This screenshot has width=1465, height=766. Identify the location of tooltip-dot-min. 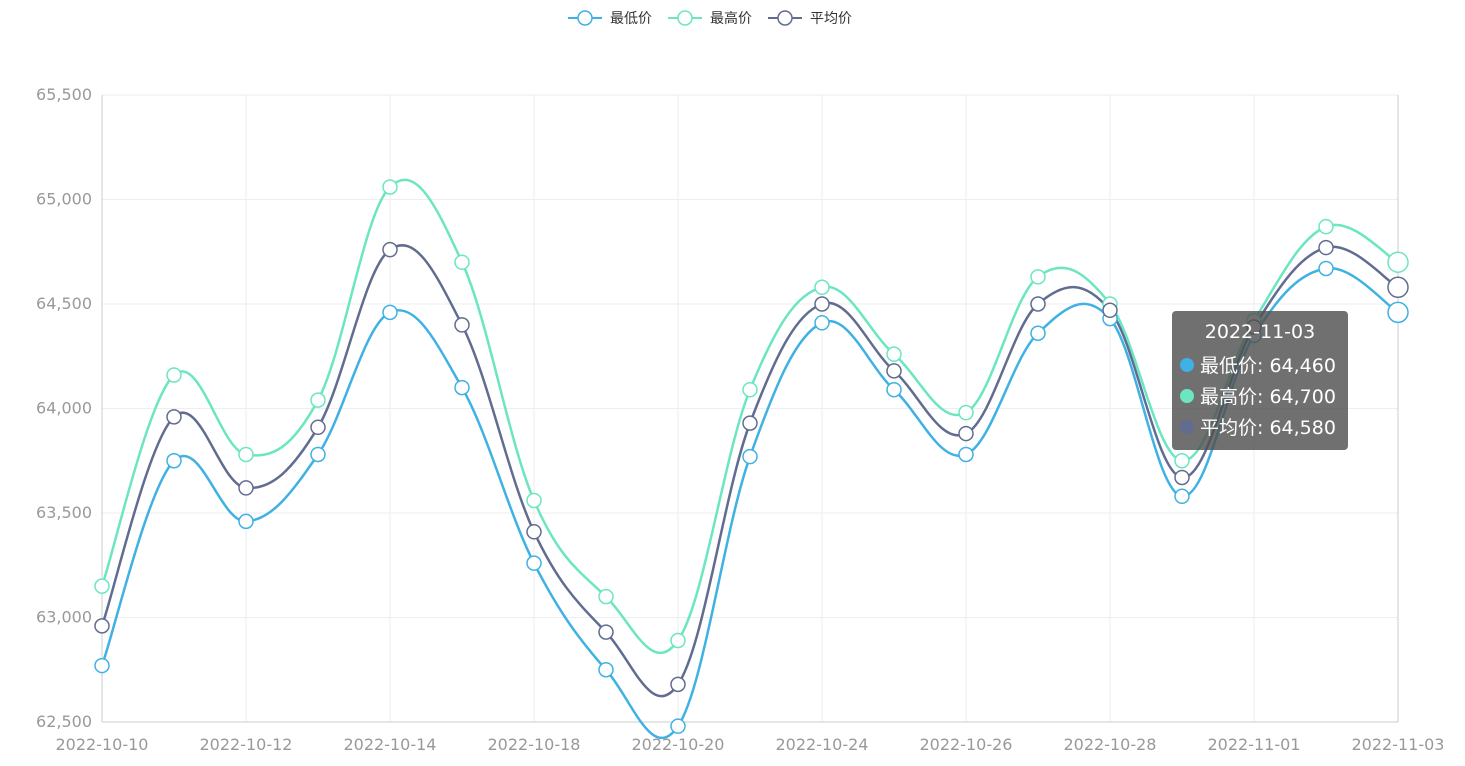
(1187, 364).